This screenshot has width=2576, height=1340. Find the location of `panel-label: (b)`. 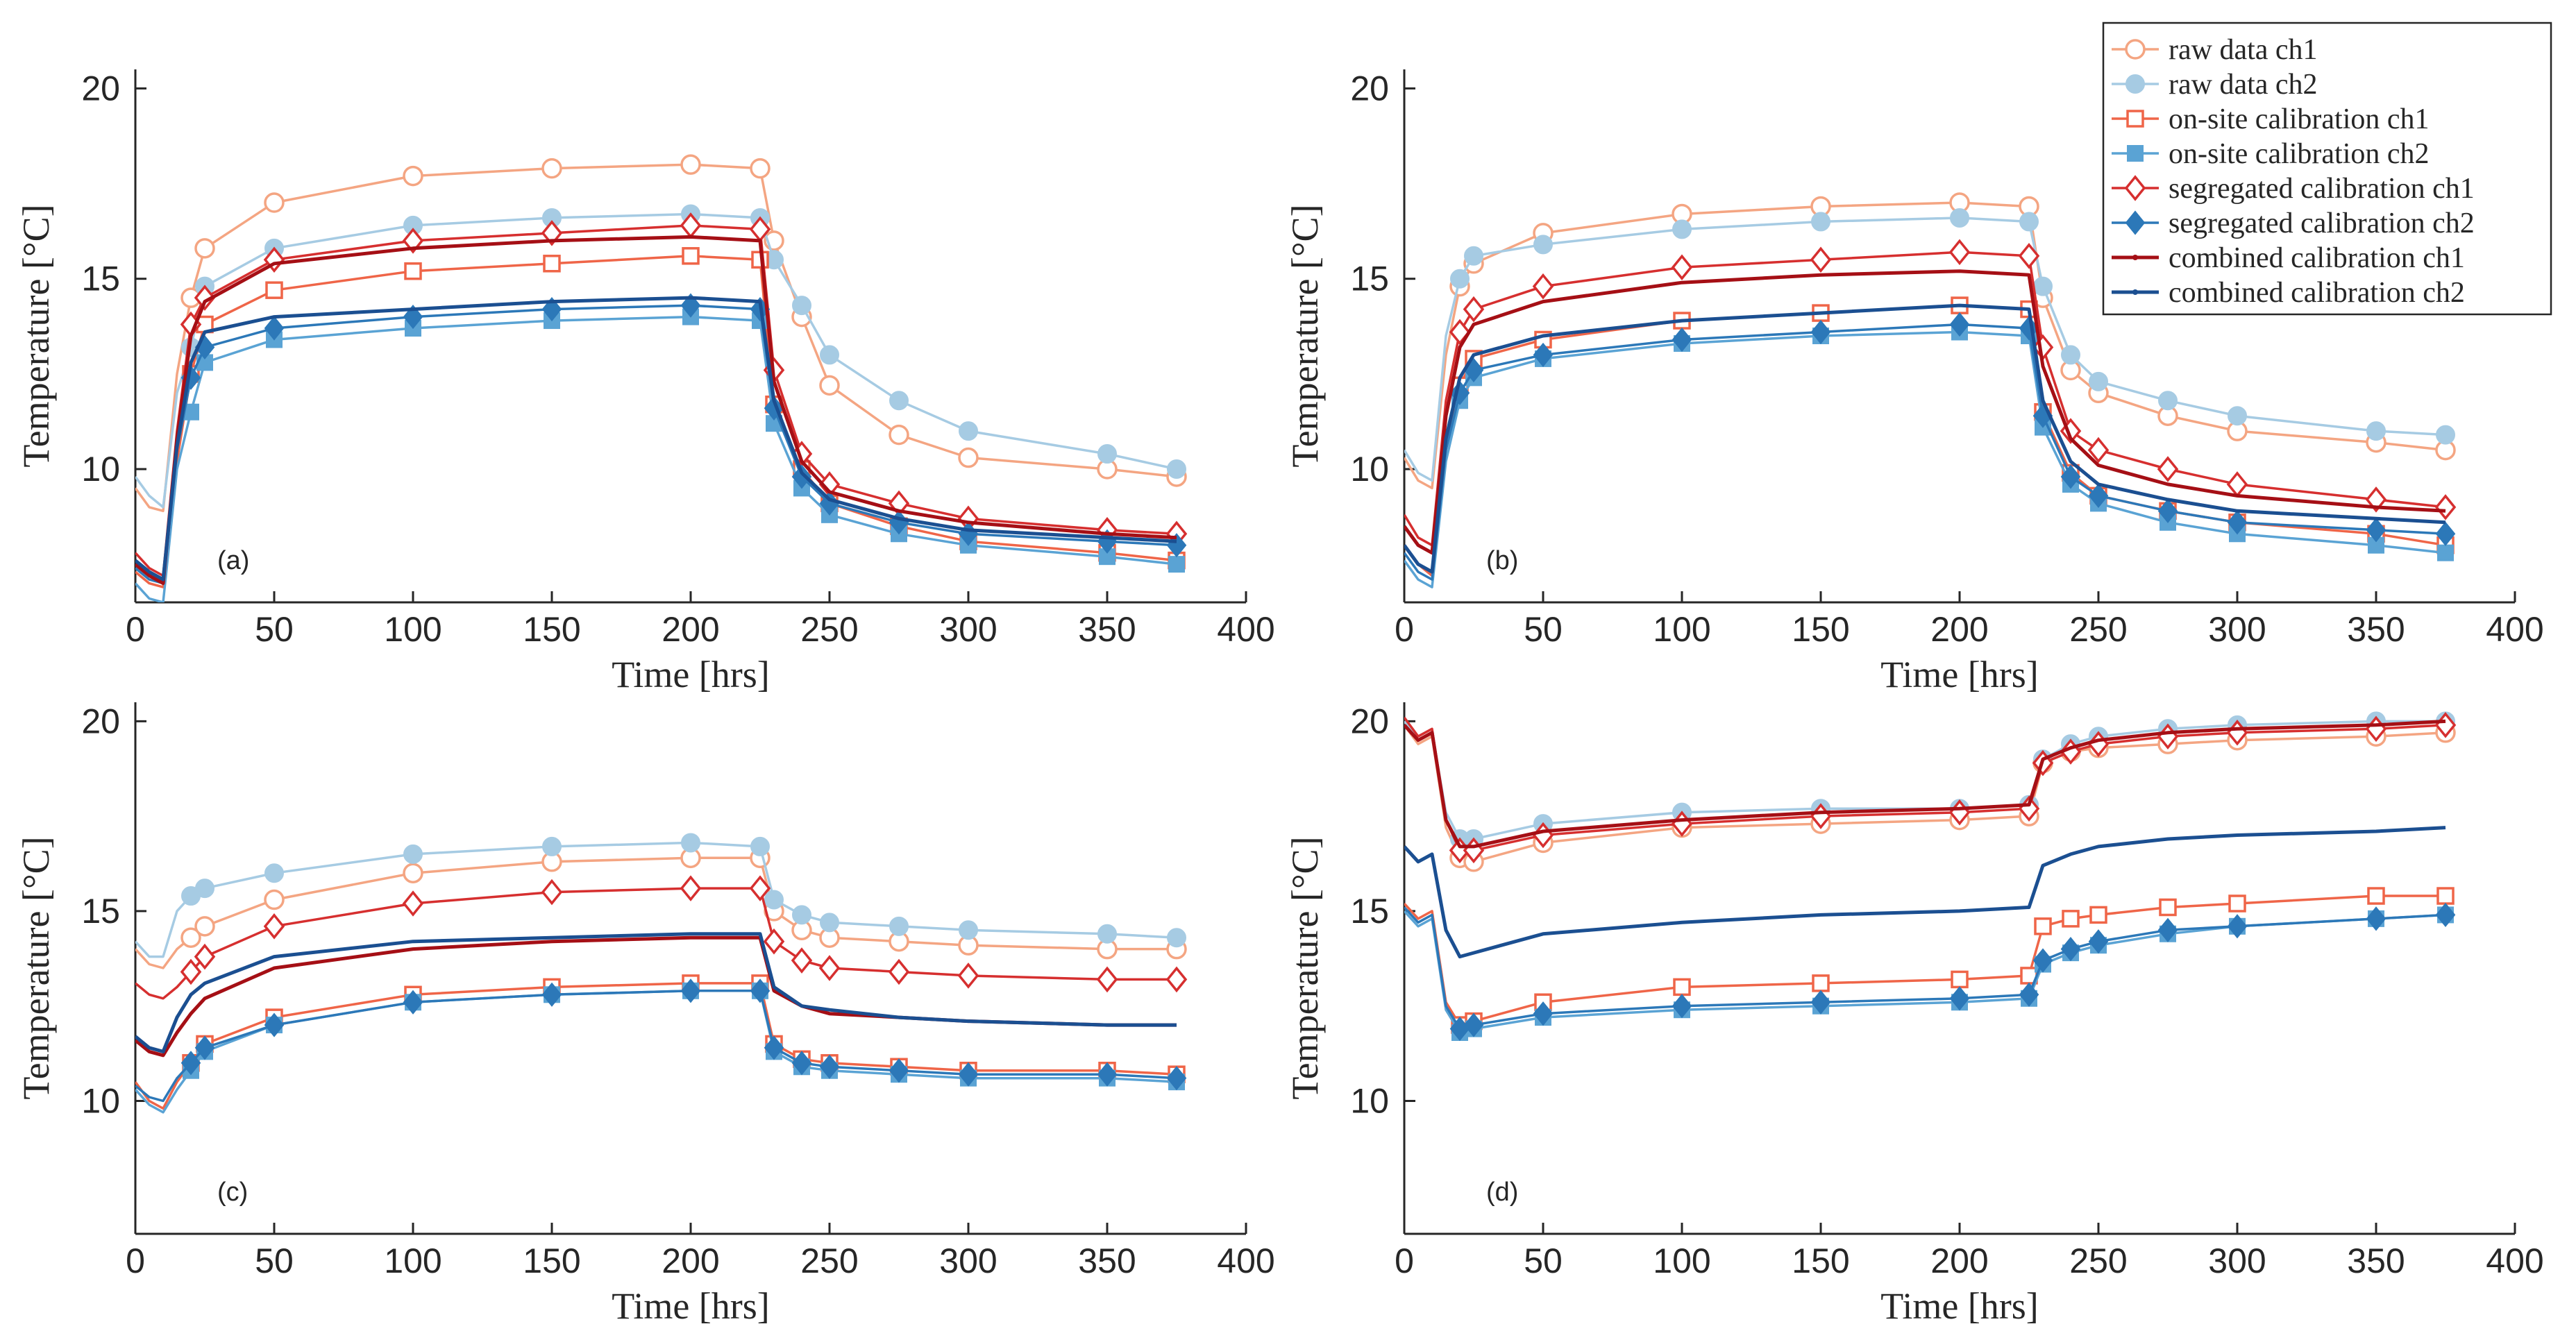

panel-label: (b) is located at coordinates (1502, 560).